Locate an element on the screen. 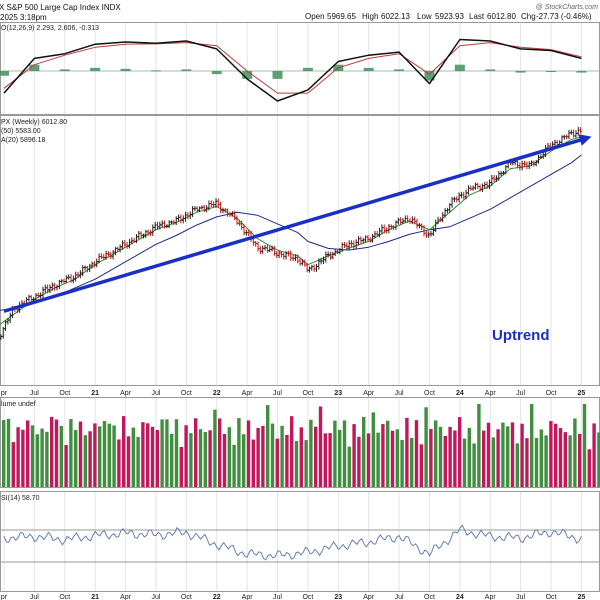 This screenshot has width=600, height=600. open-label: Open is located at coordinates (315, 16).